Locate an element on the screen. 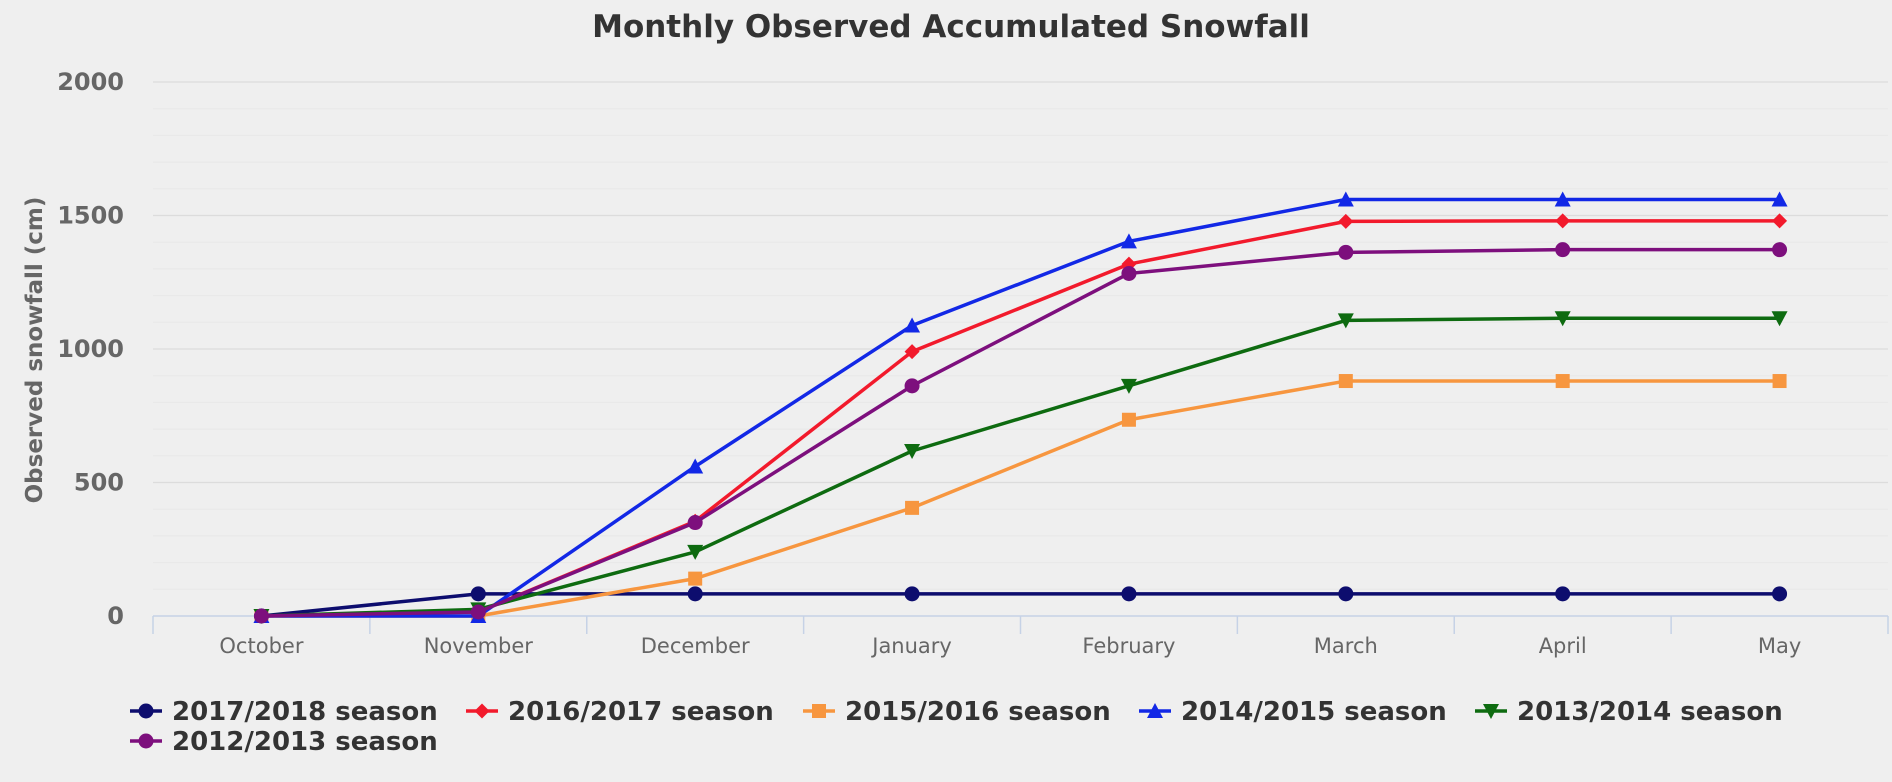  x-tick-label: January is located at coordinates (911, 646).